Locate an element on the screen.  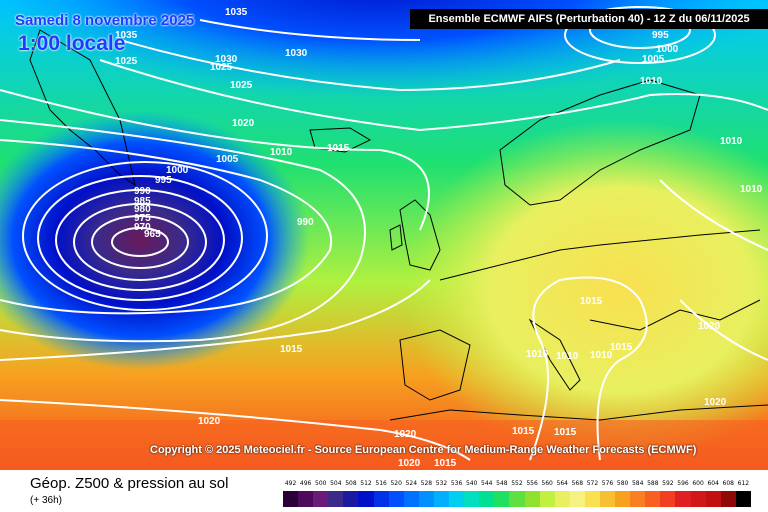
local-time: 1:00 locale is located at coordinates (72, 43).